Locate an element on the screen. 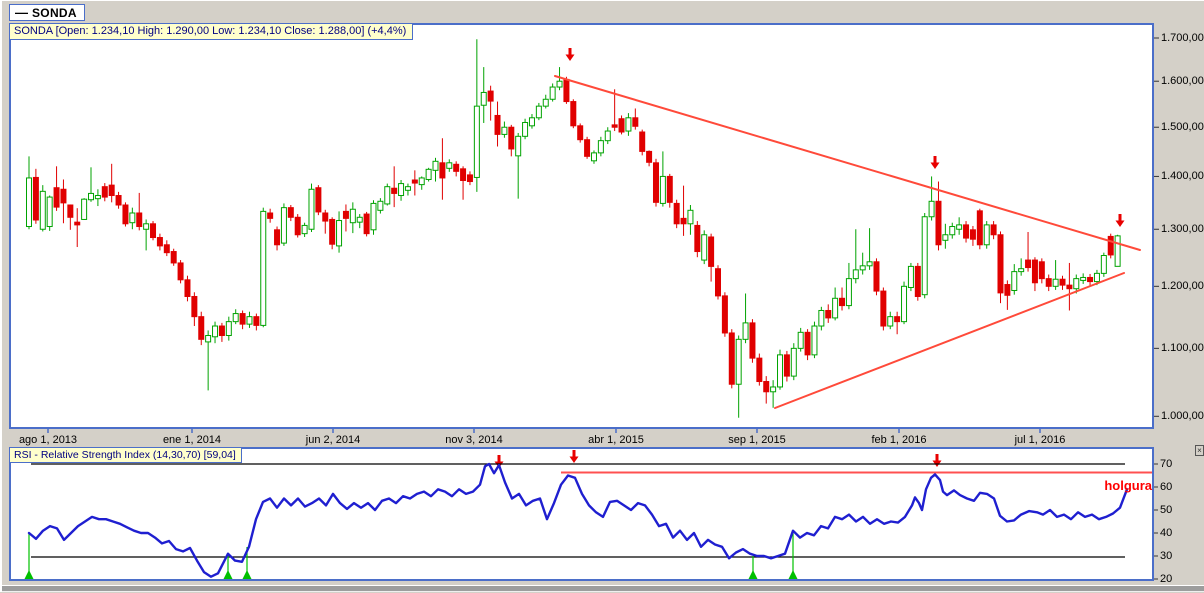 This screenshot has width=1204, height=593. panel-close-icon: × is located at coordinates (1199, 450).